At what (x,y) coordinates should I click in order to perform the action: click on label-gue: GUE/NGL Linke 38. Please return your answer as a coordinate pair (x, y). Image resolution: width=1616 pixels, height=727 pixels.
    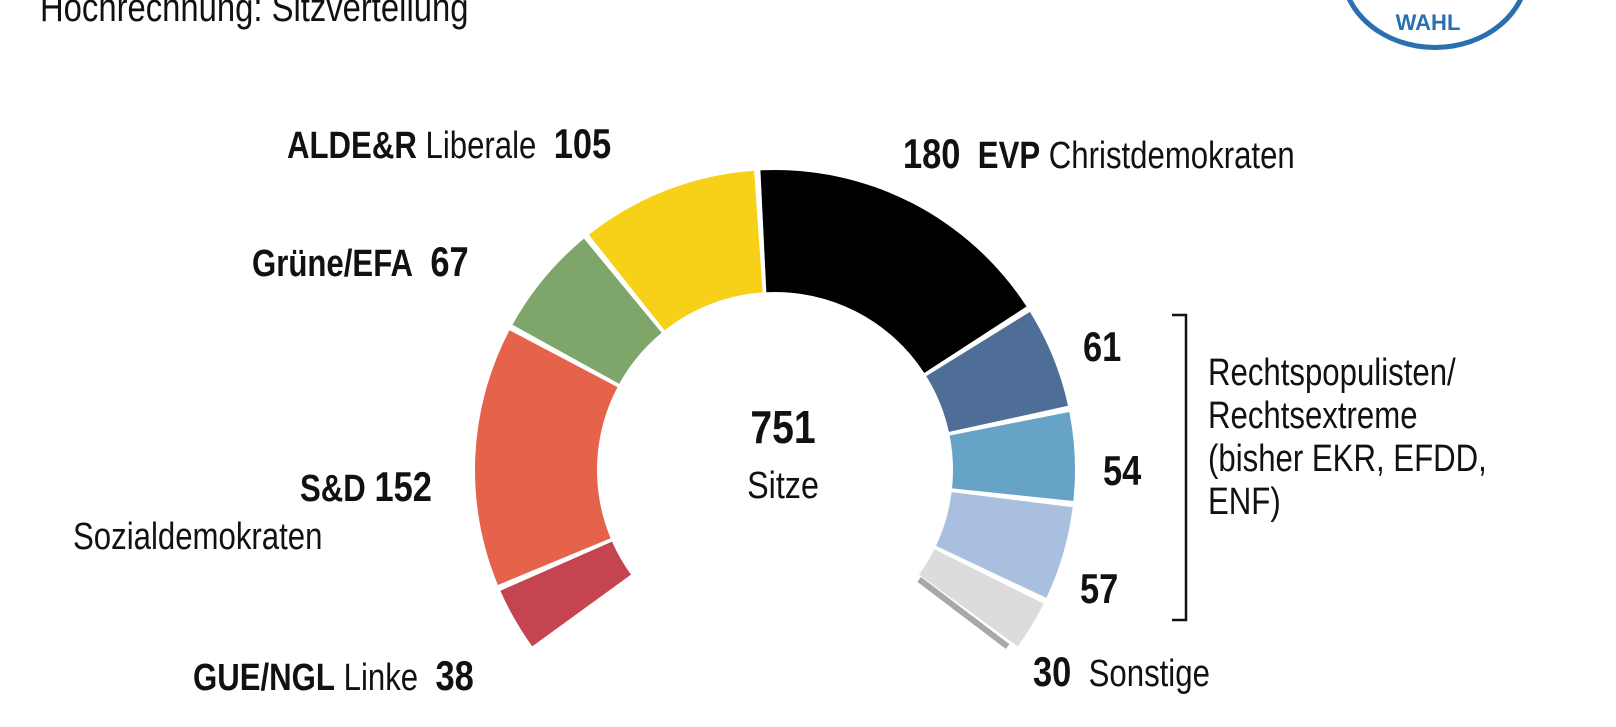
    Looking at the image, I should click on (333, 676).